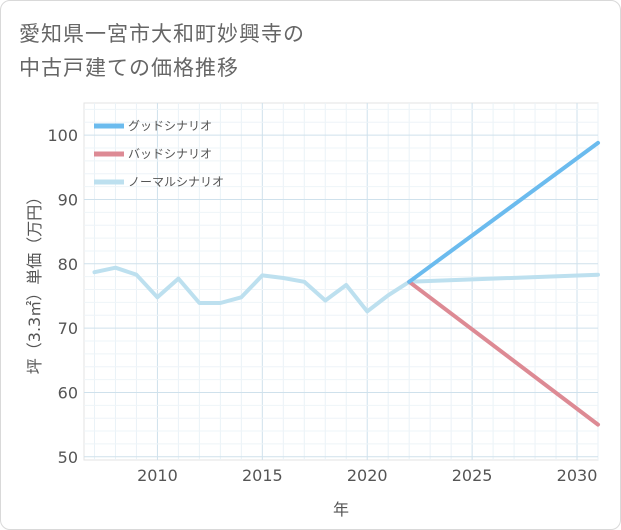 Image resolution: width=621 pixels, height=530 pixels. What do you see at coordinates (472, 475) in the screenshot?
I see `x-tick-label: 2025` at bounding box center [472, 475].